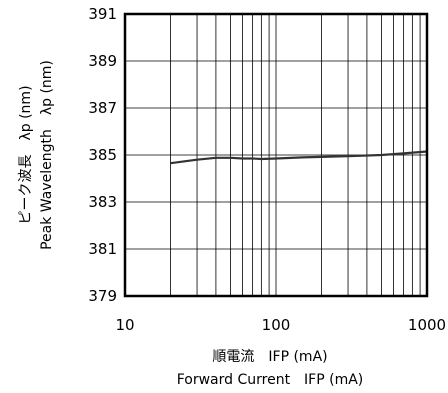 The height and width of the screenshot is (393, 448). Describe the element at coordinates (102, 108) in the screenshot. I see `y-tick-label: 387` at that location.